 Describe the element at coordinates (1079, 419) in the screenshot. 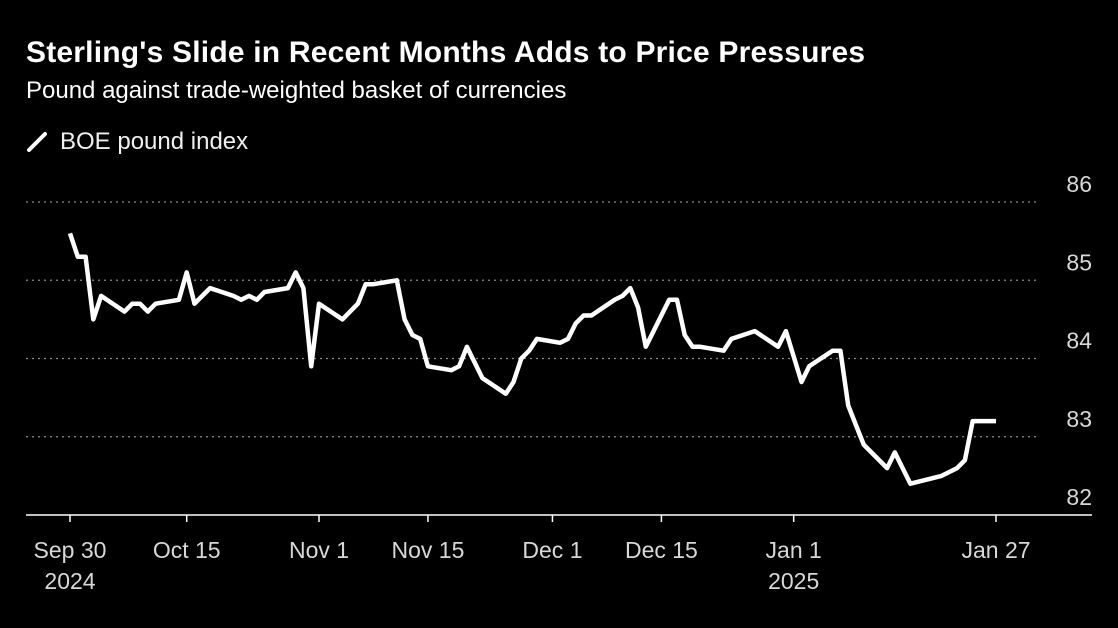

I see `y-tick-label: 83` at that location.